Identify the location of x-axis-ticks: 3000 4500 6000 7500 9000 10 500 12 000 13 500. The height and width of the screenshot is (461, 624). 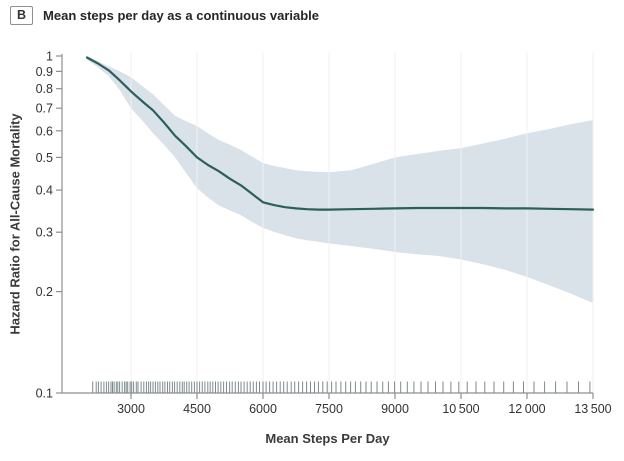
(364, 404).